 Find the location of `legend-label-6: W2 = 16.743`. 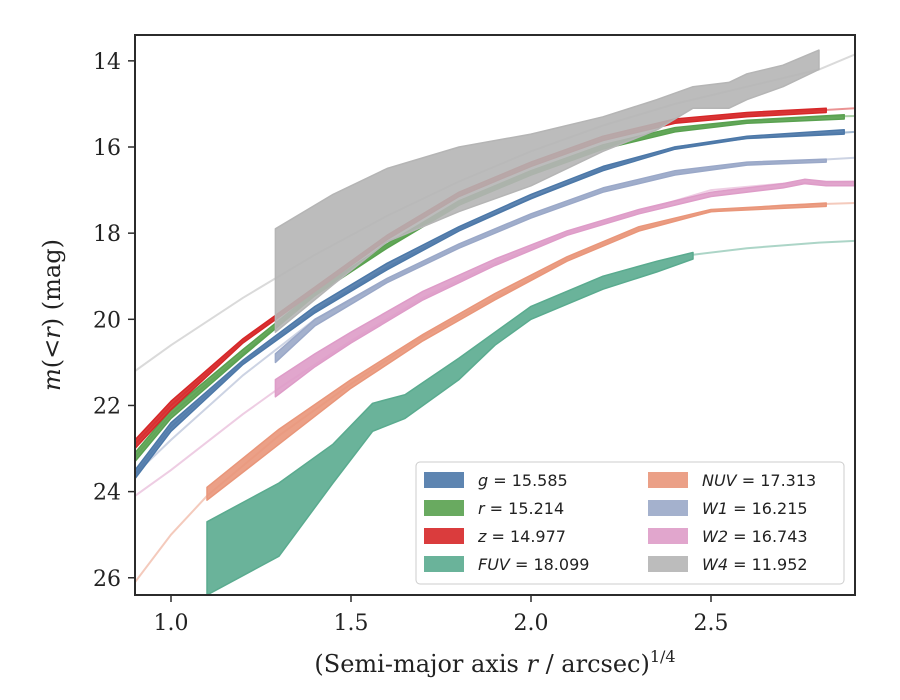

legend-label-6: W2 = 16.743 is located at coordinates (755, 536).